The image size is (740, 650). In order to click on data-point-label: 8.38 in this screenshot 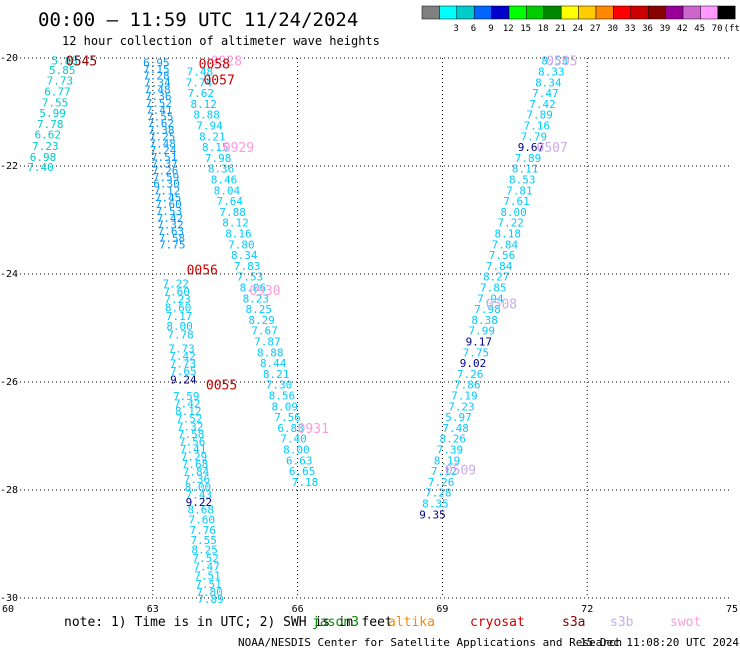, I will do `click(484, 320)`.